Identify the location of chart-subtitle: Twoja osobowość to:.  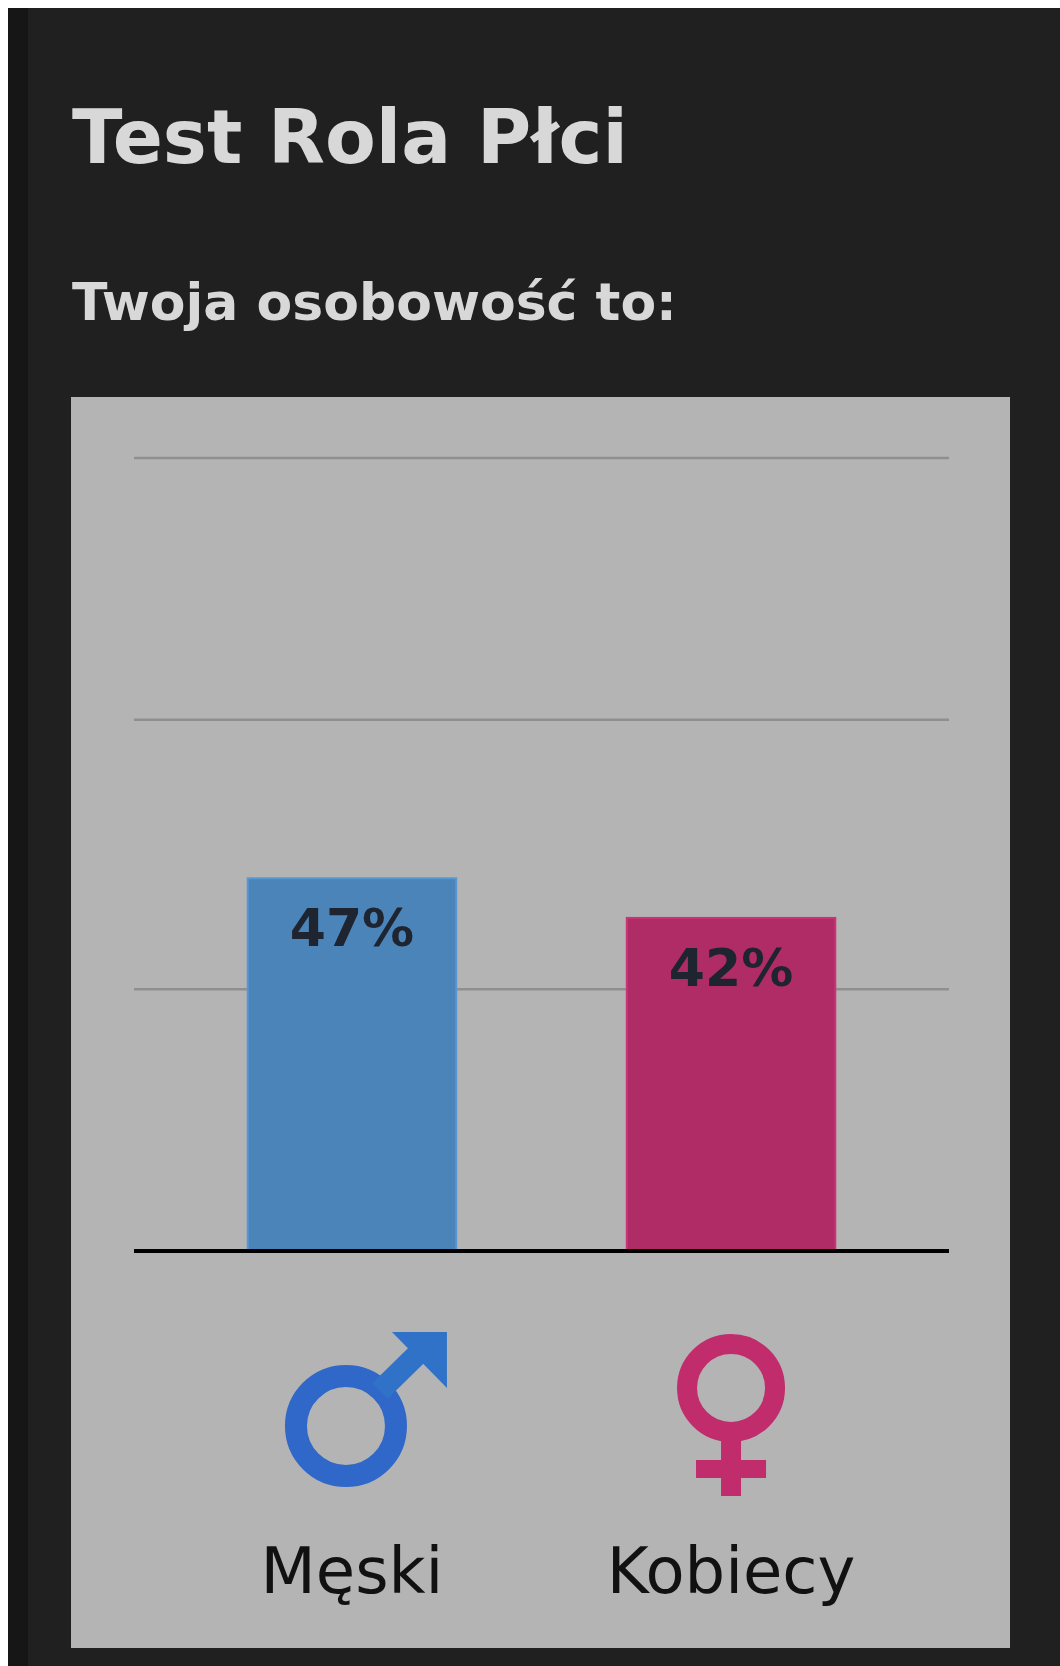
(374, 302).